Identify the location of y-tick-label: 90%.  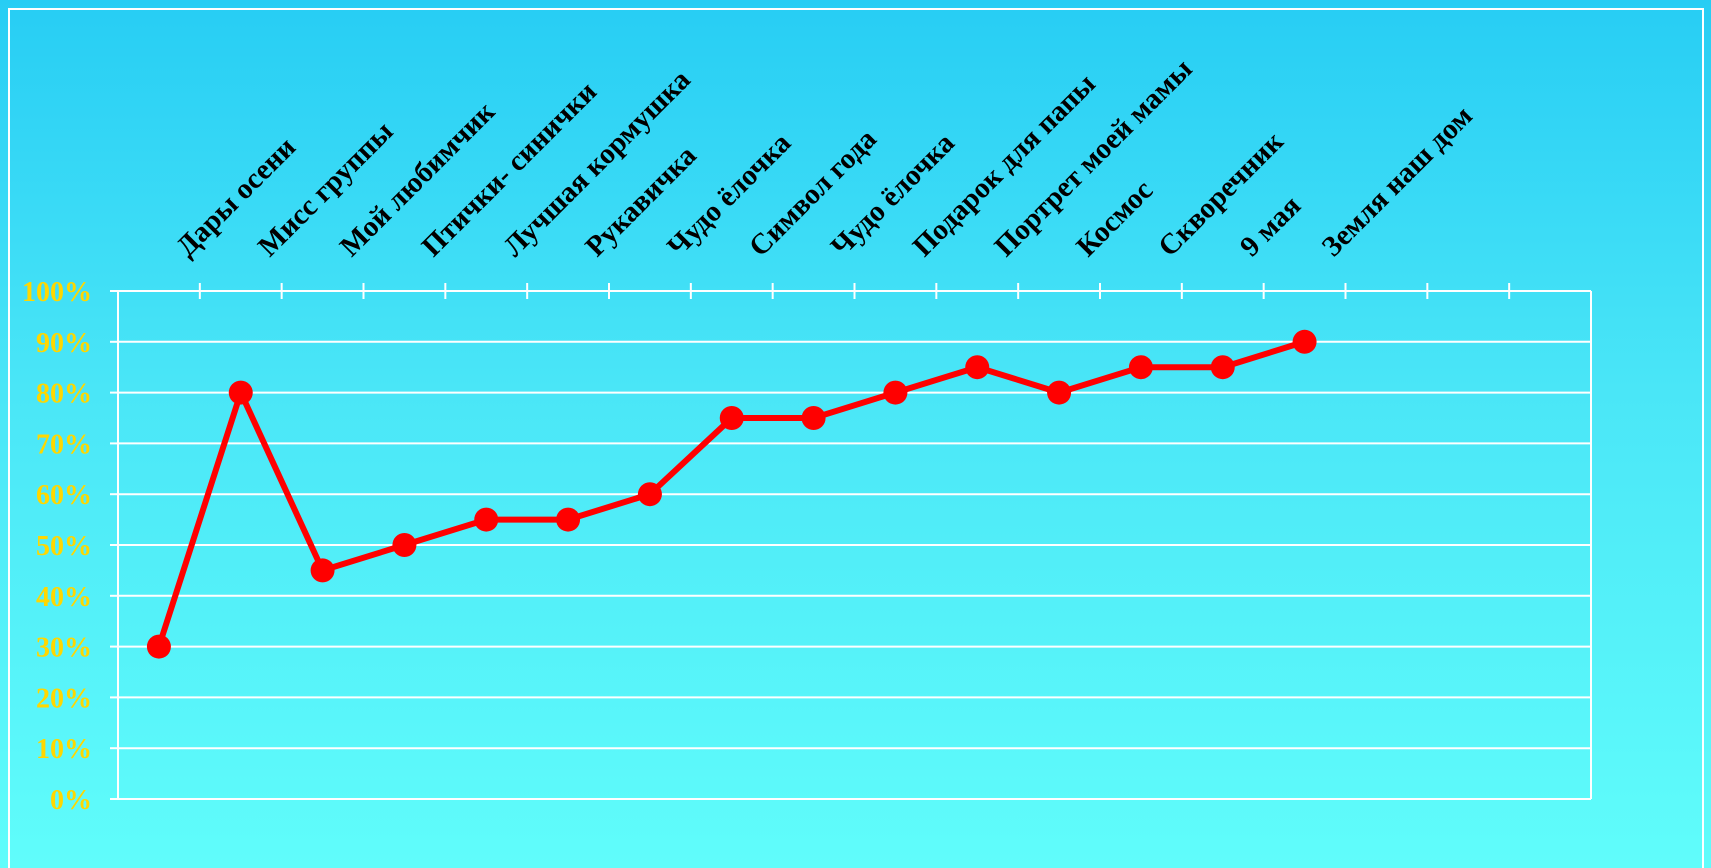
(64, 343).